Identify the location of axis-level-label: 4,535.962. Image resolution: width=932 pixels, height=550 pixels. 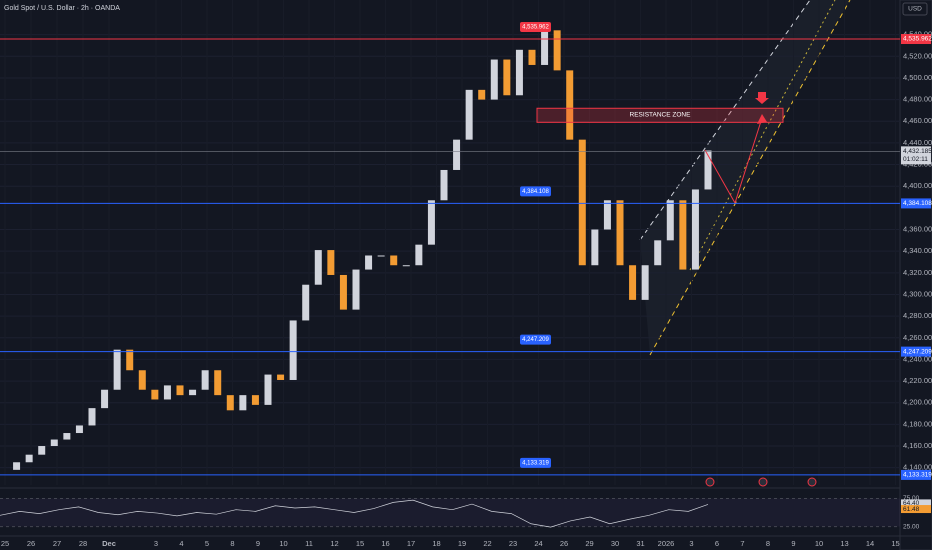
(917, 39).